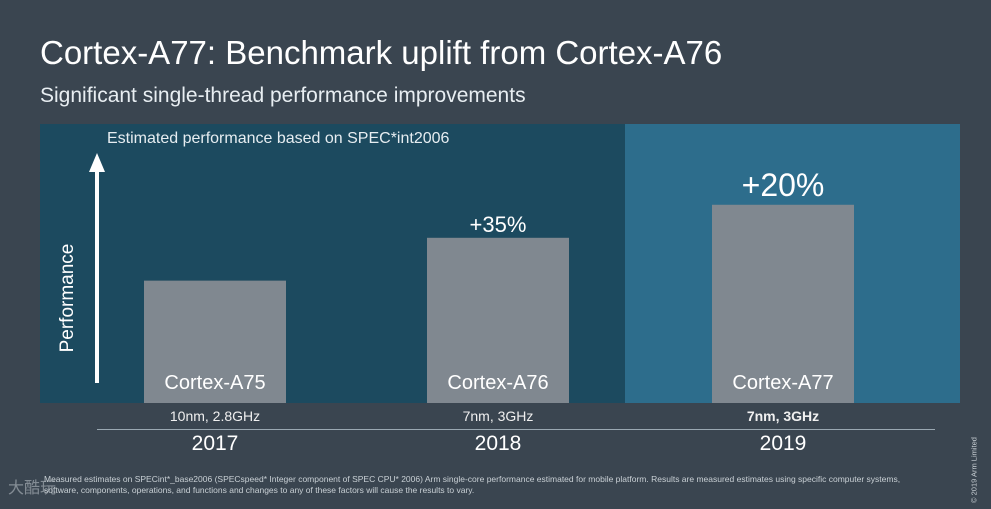  What do you see at coordinates (498, 224) in the screenshot?
I see `uplift-label: +35%` at bounding box center [498, 224].